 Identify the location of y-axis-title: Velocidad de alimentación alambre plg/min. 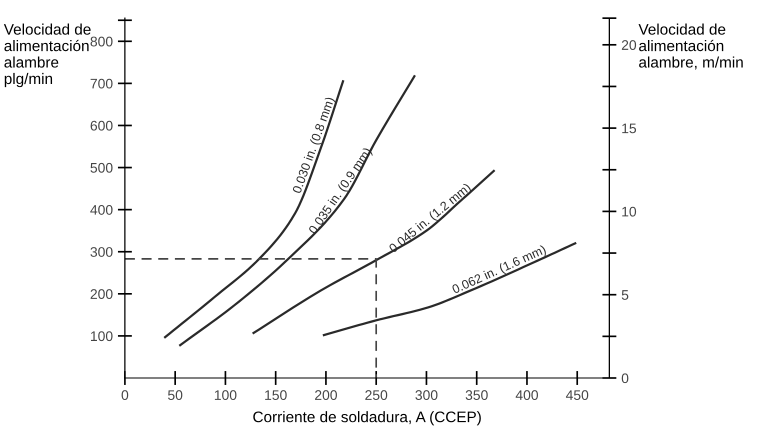
(47, 56).